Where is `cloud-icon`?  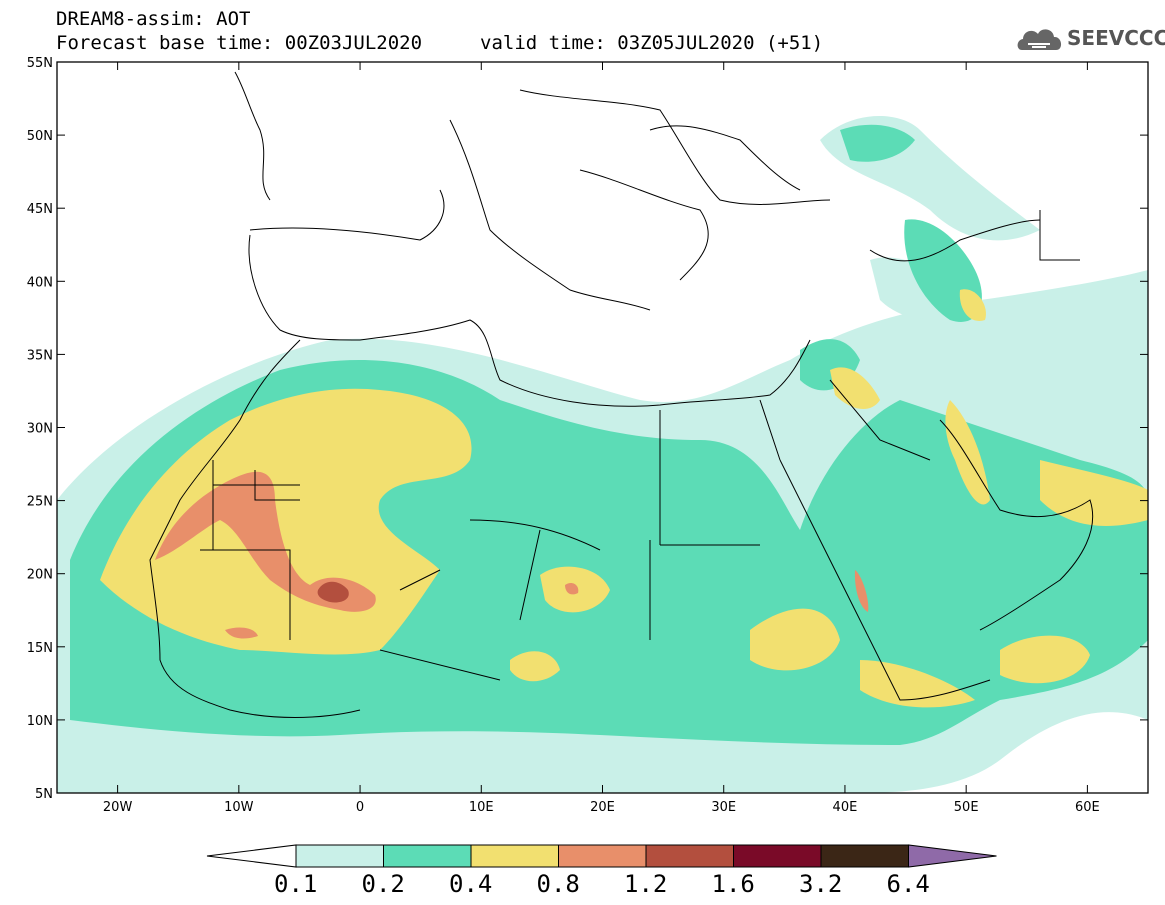 cloud-icon is located at coordinates (1039, 39).